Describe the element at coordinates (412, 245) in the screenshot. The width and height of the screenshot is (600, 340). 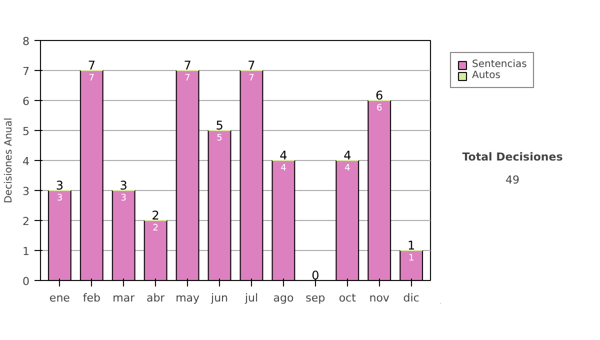
I see `total-label: 1` at that location.